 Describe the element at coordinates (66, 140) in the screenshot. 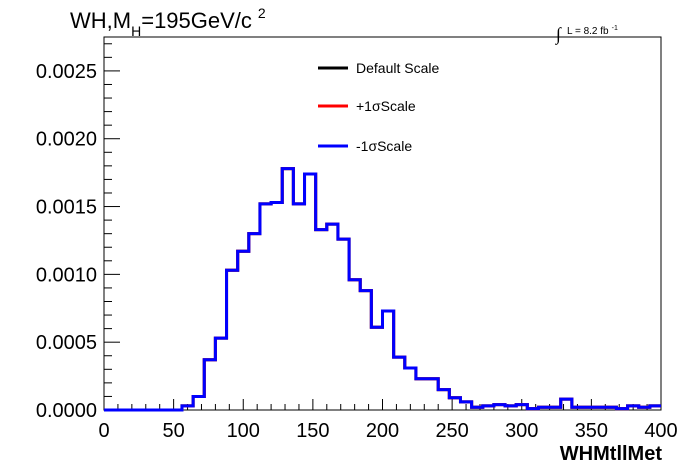

I see `y-tick-label: 0.0020` at that location.